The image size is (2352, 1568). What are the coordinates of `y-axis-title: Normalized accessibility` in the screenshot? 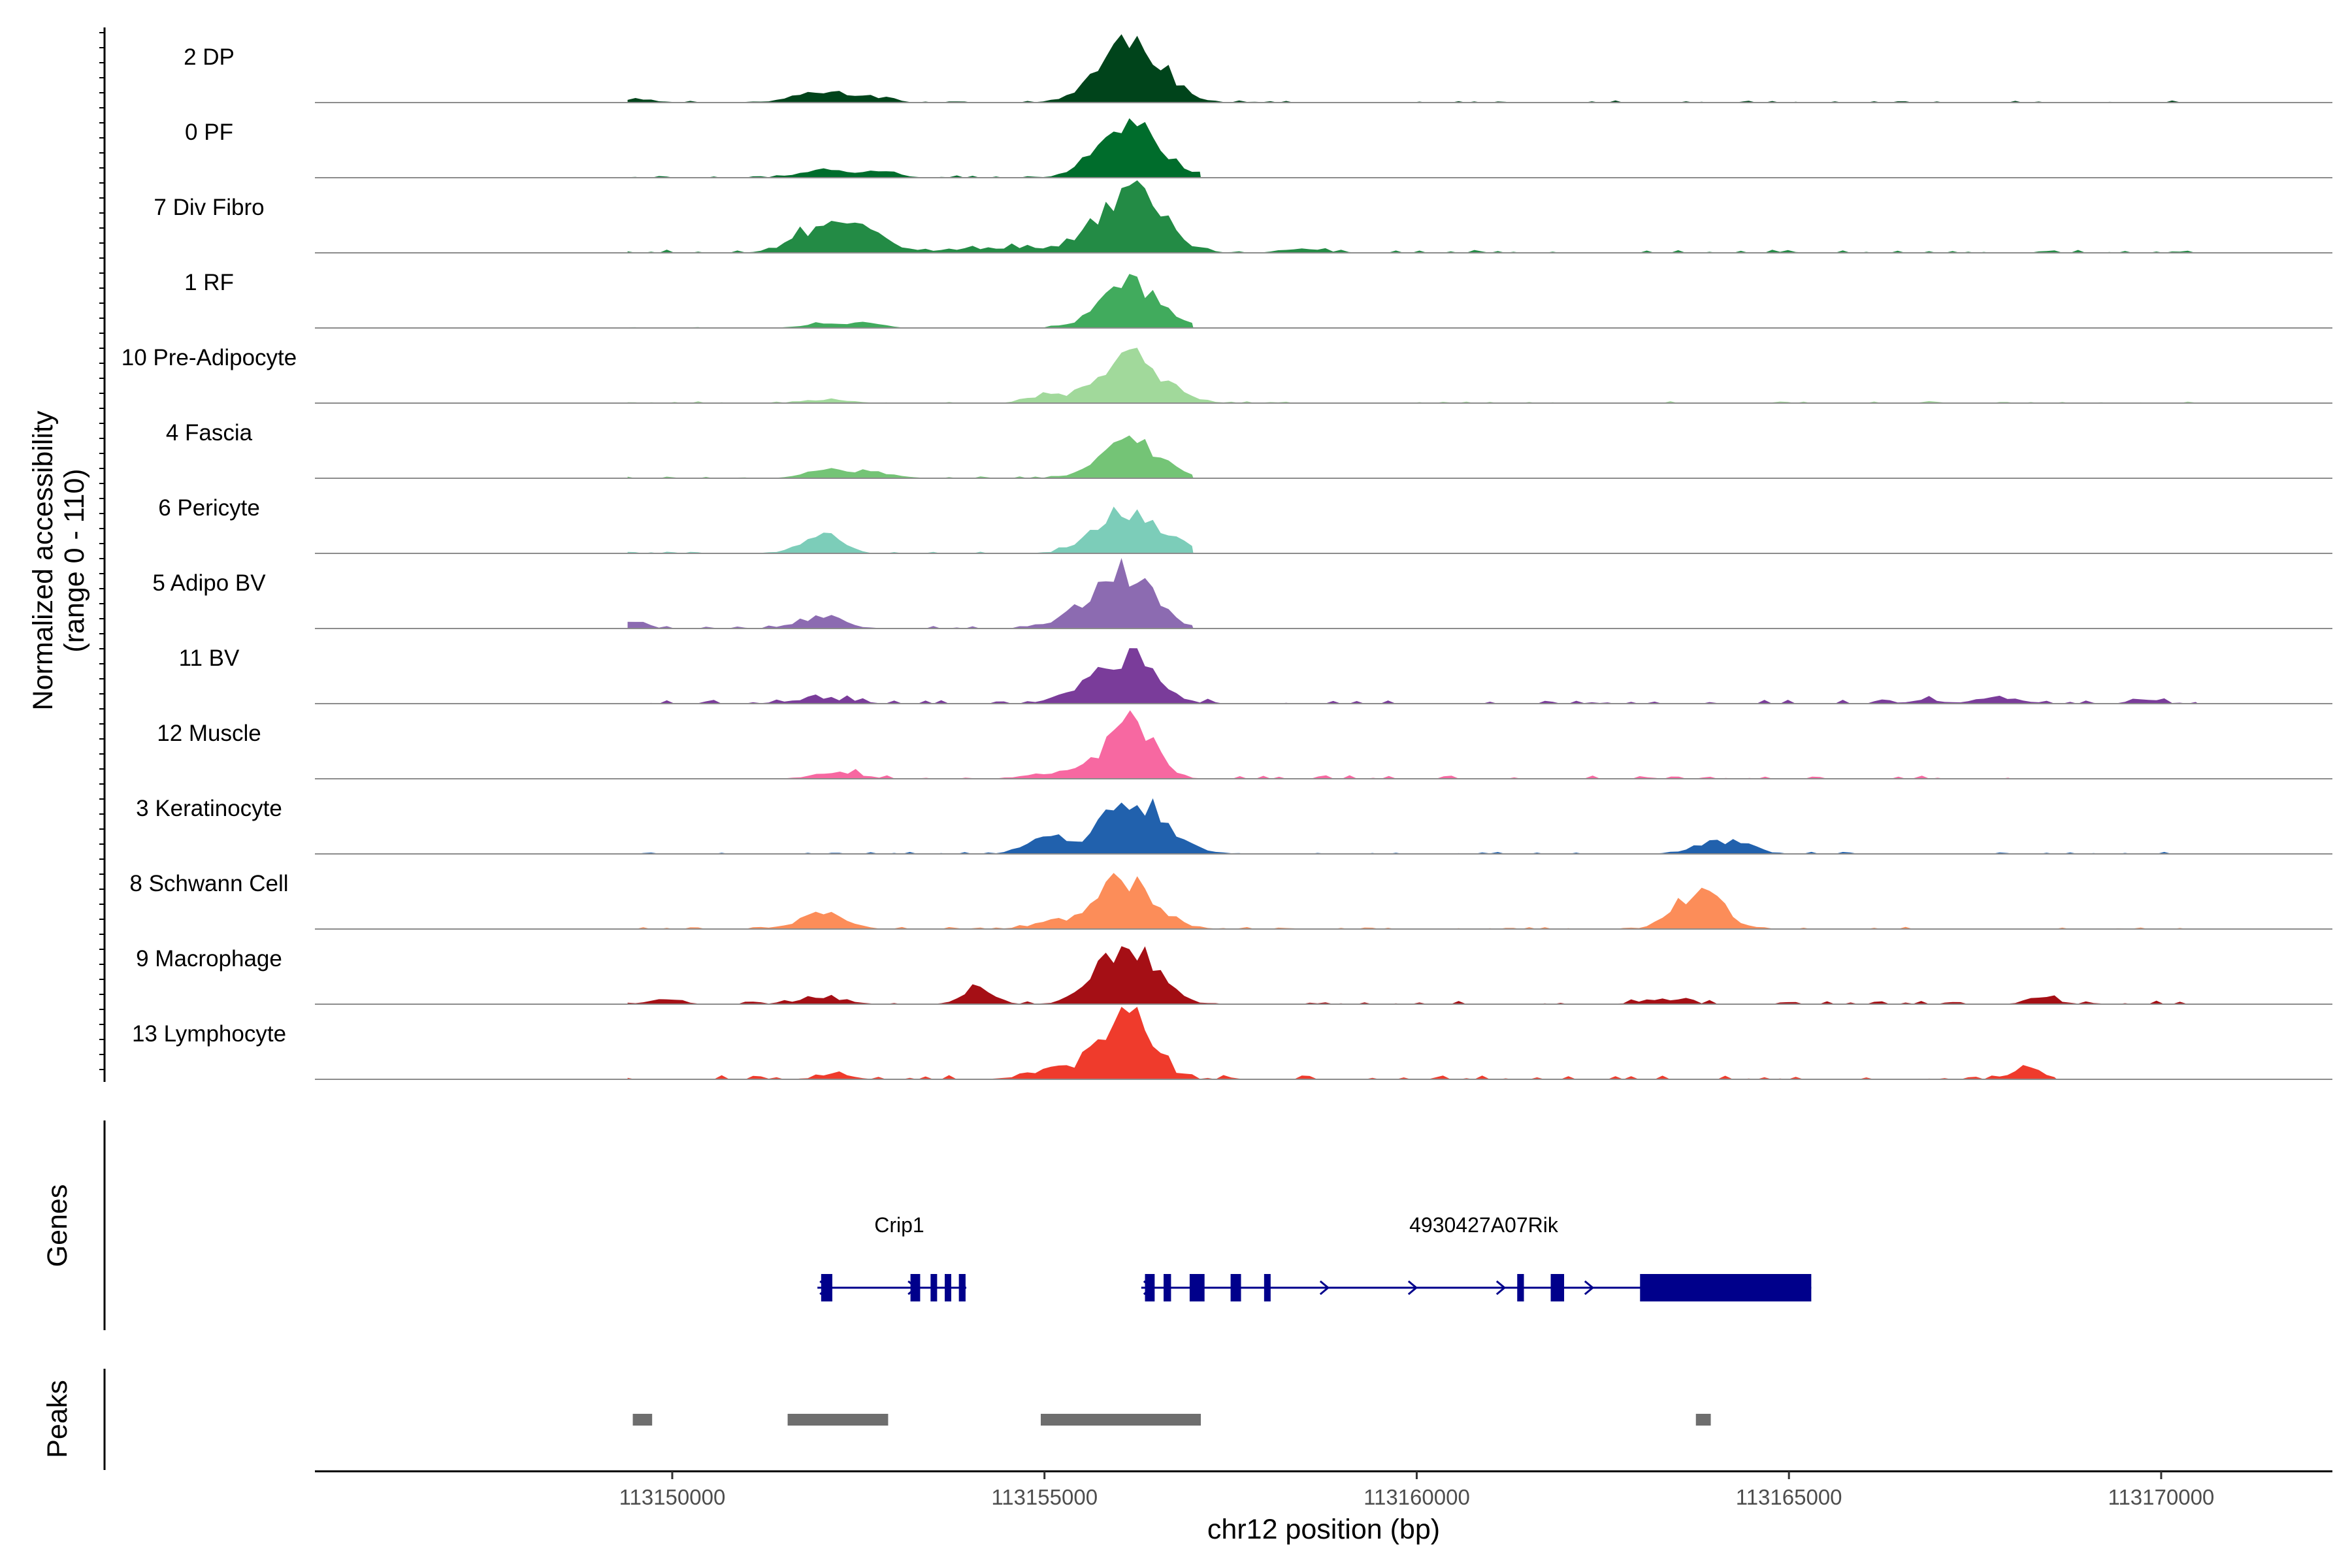 It's located at (43, 560).